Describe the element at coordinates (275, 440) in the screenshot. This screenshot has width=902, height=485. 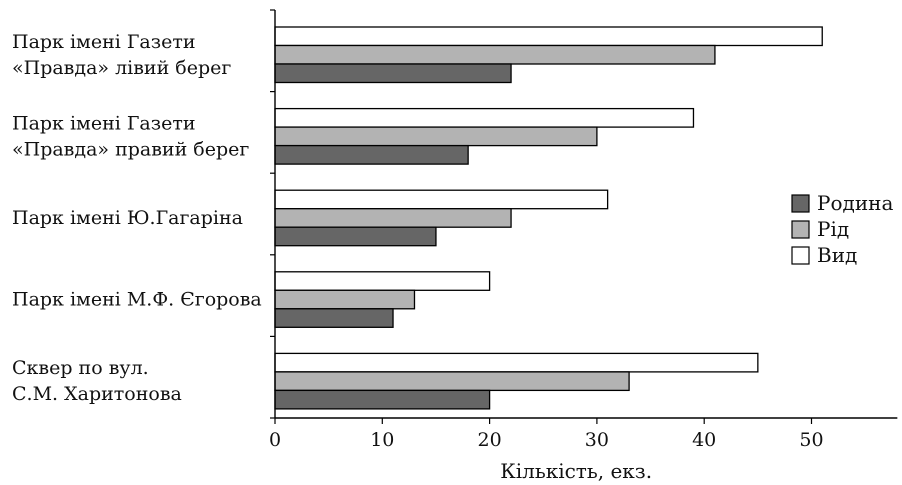
I see `x-tick-label: 0` at that location.